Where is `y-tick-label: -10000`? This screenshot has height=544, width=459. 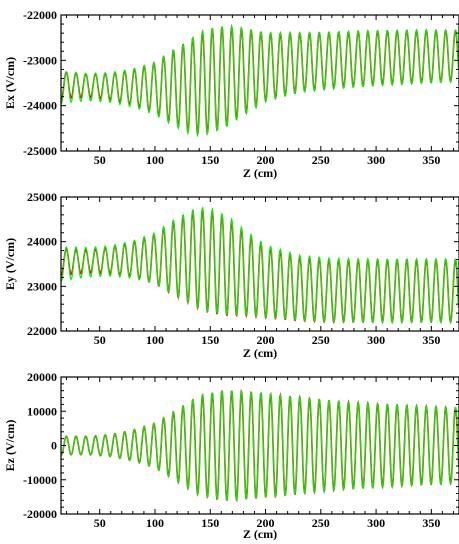
y-tick-label: -10000 is located at coordinates (40, 480).